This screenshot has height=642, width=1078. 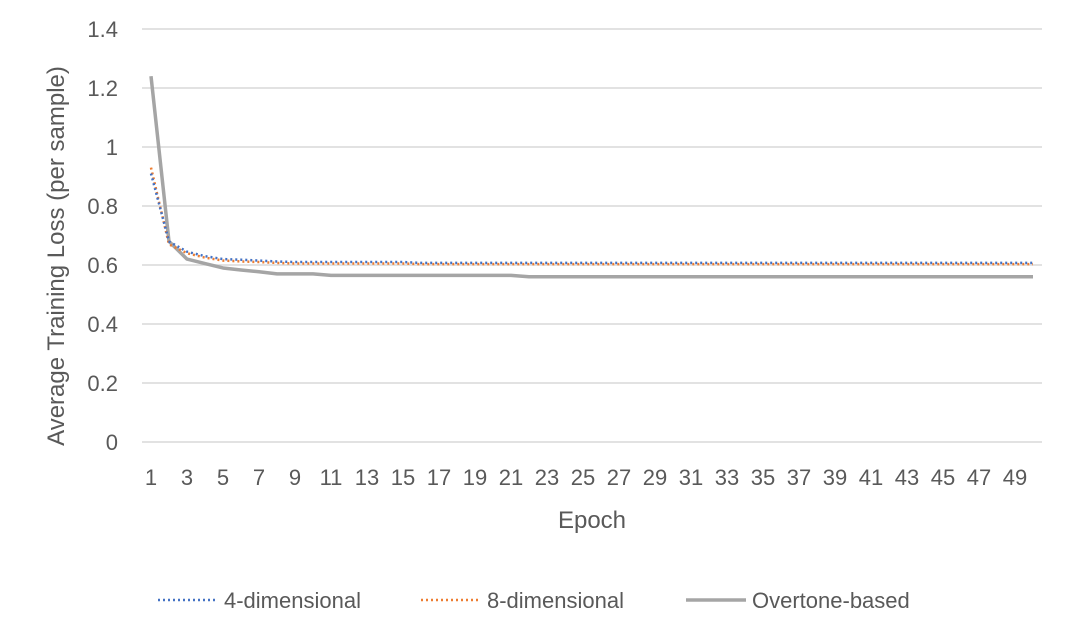 I want to click on y-axis-label: Average Training Loss (per sample), so click(x=56, y=256).